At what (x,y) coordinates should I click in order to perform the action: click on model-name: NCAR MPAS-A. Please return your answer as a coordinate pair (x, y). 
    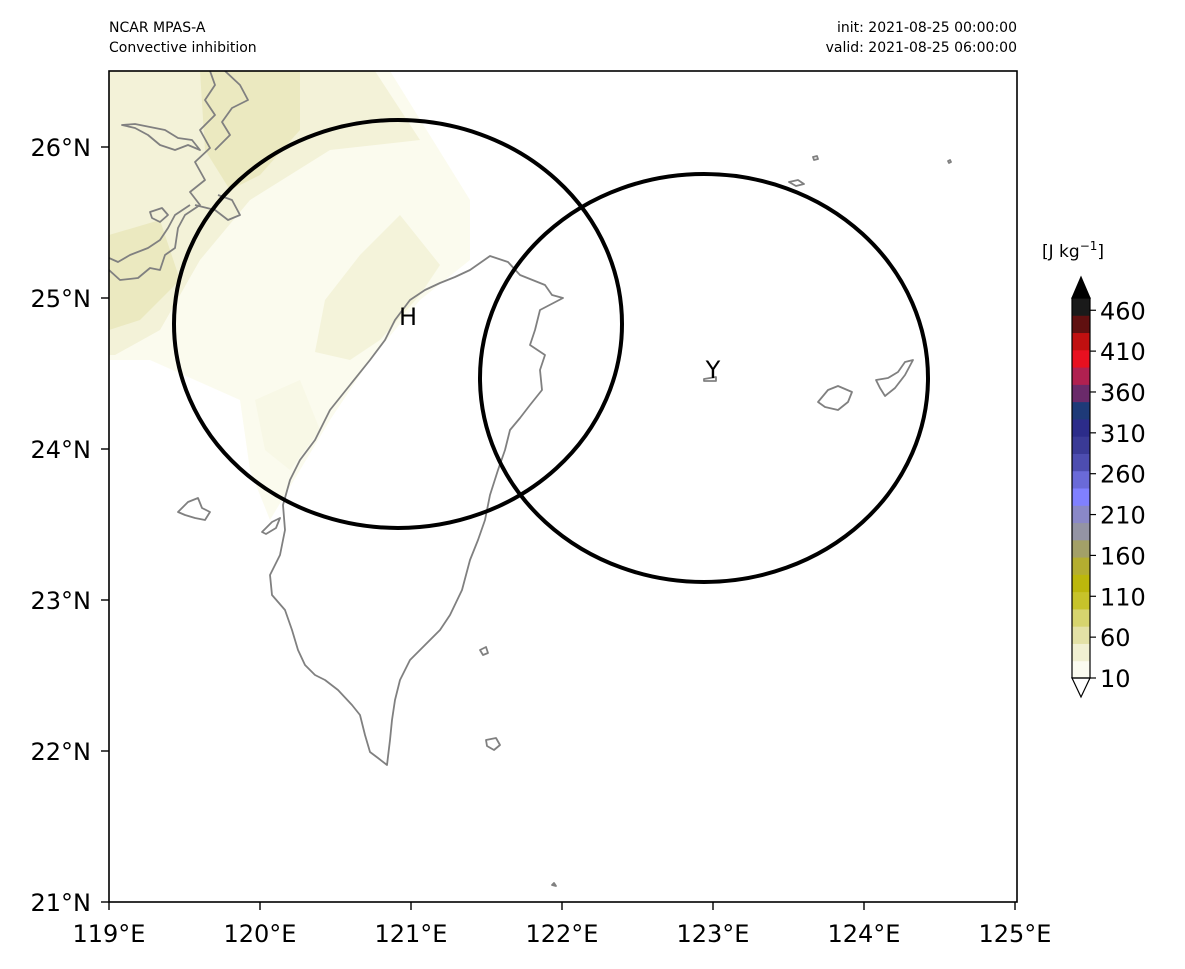
    Looking at the image, I should click on (157, 28).